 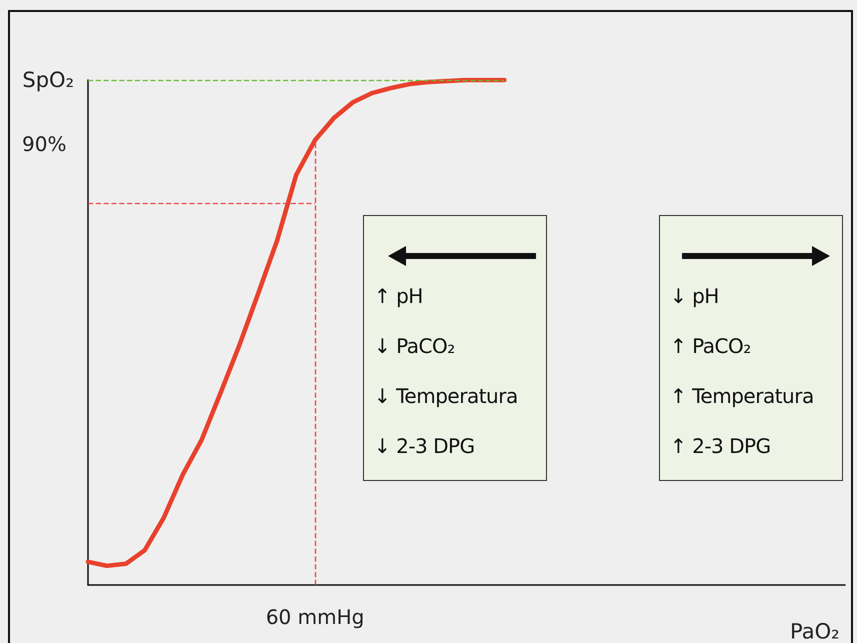 I want to click on annotation: ↑ Temperatura, so click(x=742, y=396).